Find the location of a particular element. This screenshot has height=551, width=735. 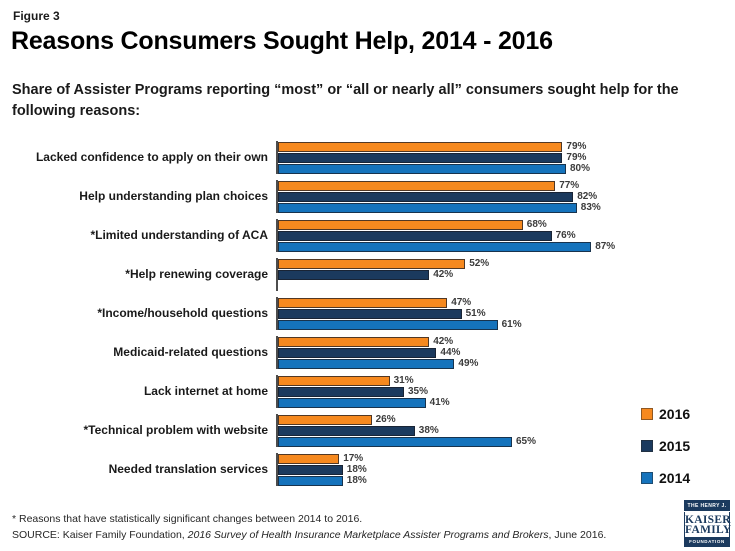

bar-group: *Help renewing coverage 52% 42% is located at coordinates (367, 274).